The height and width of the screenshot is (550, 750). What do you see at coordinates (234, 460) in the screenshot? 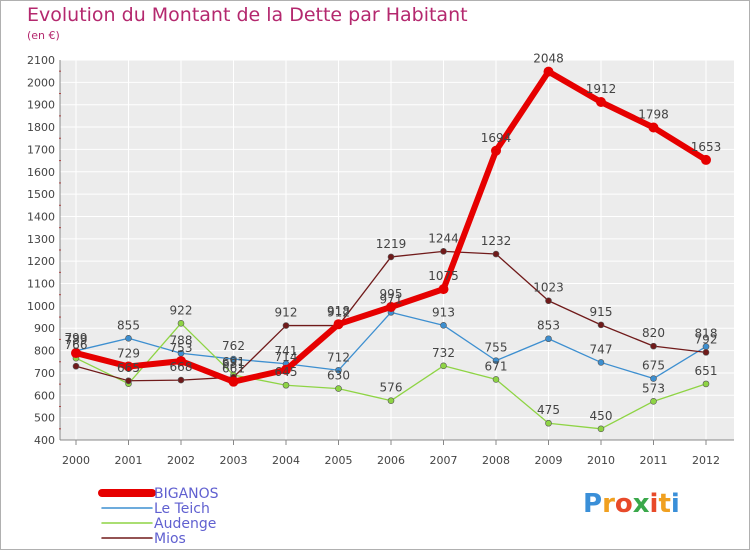
I see `x-tick-label: 2003` at bounding box center [234, 460].